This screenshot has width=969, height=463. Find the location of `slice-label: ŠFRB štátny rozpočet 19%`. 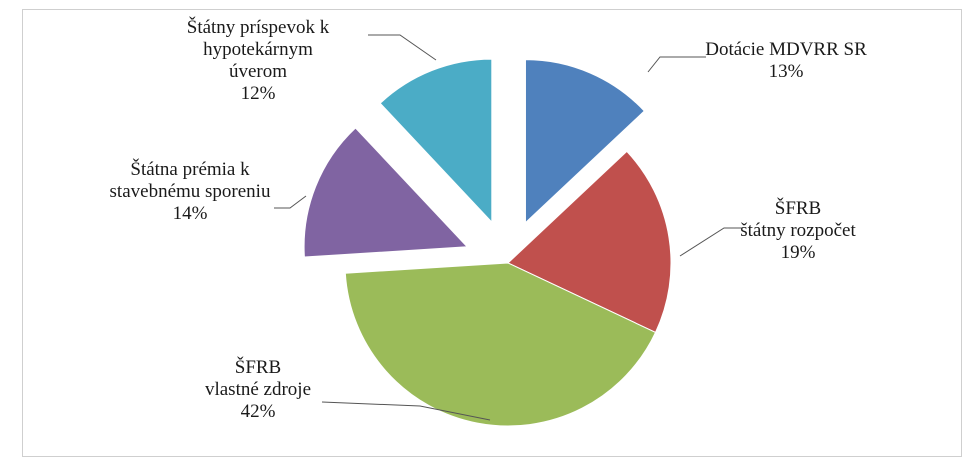

slice-label: ŠFRB štátny rozpočet 19% is located at coordinates (798, 230).